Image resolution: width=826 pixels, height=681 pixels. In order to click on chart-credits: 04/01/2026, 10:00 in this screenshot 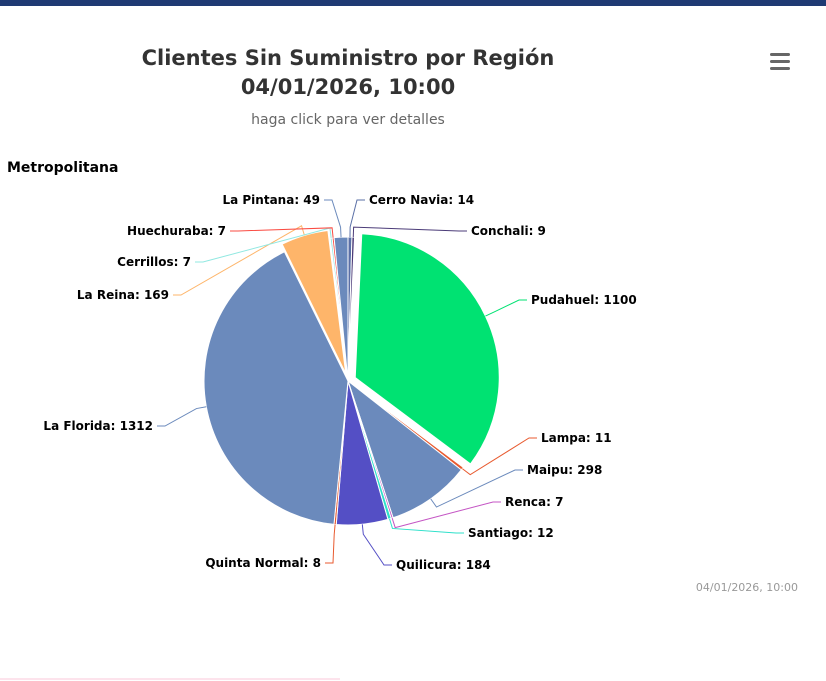, I will do `click(746, 587)`.